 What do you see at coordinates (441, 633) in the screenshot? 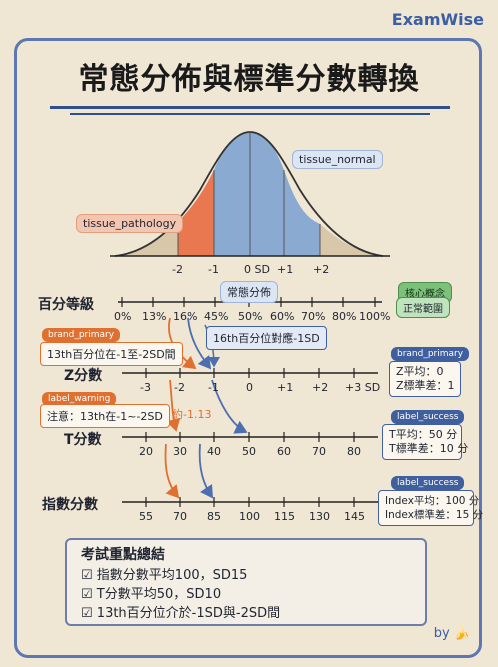
I see `byline-text: by` at bounding box center [441, 633].